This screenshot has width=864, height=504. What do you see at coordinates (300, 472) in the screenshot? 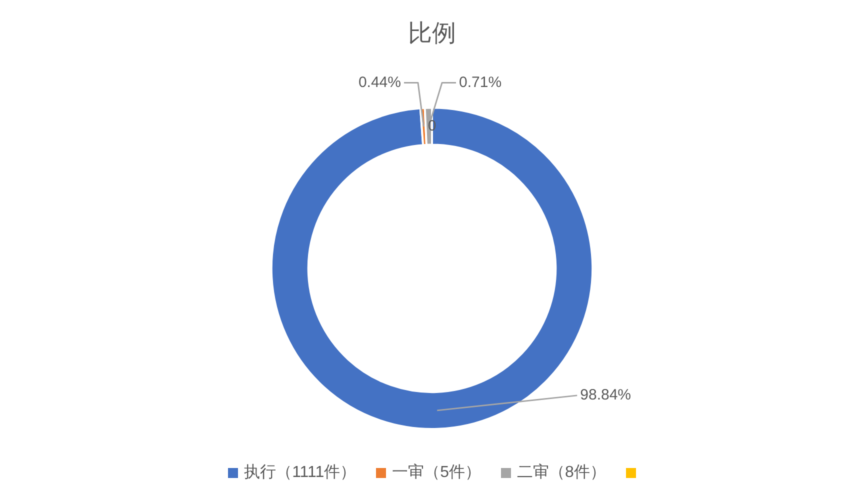
I see `legend-label: 执行（1111件）` at bounding box center [300, 472].